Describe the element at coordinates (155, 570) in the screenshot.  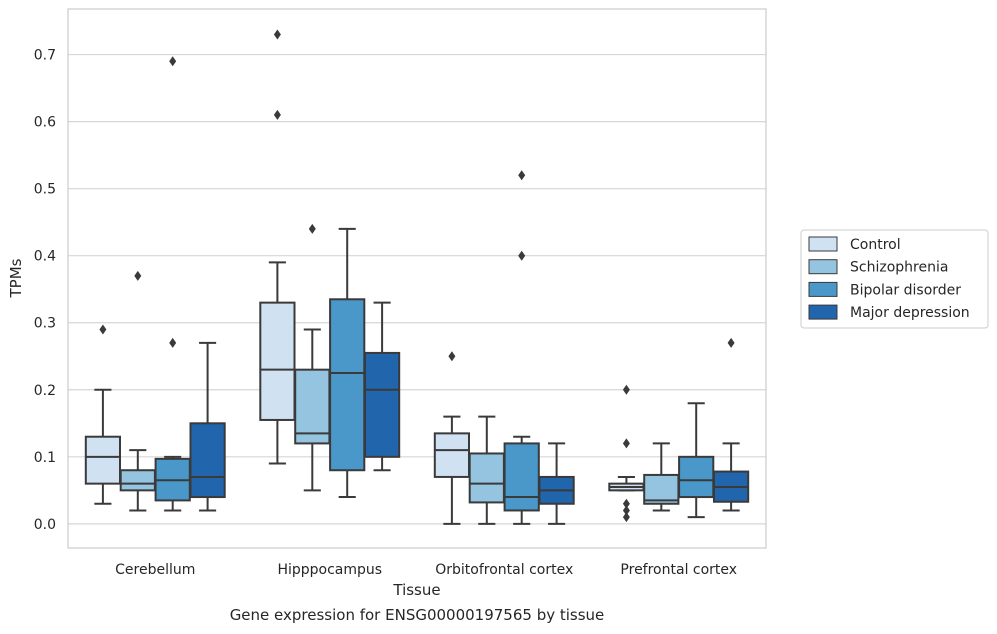
I see `x-tick-label: Cerebellum` at that location.